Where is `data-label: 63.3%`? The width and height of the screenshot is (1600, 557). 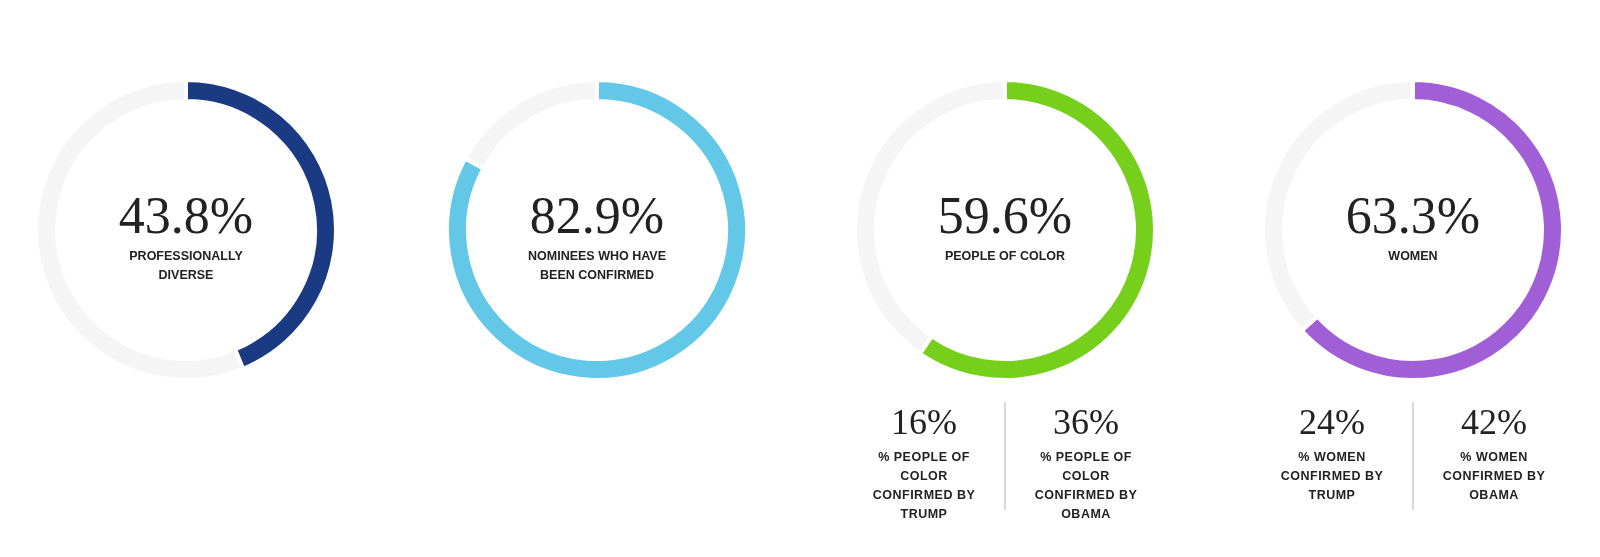
data-label: 63.3% is located at coordinates (1413, 215).